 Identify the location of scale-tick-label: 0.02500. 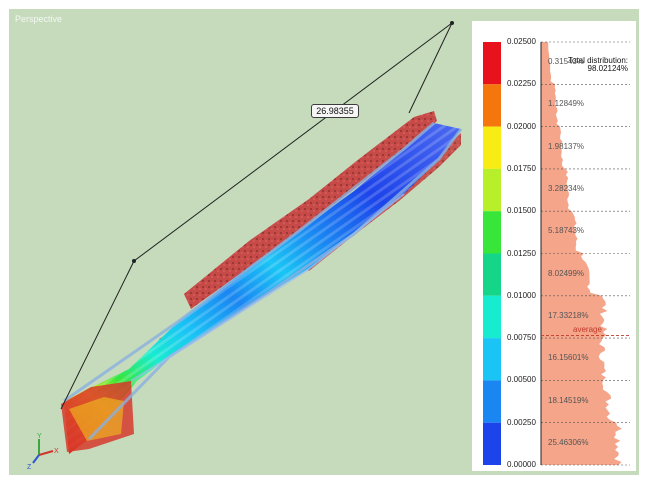
(521, 41).